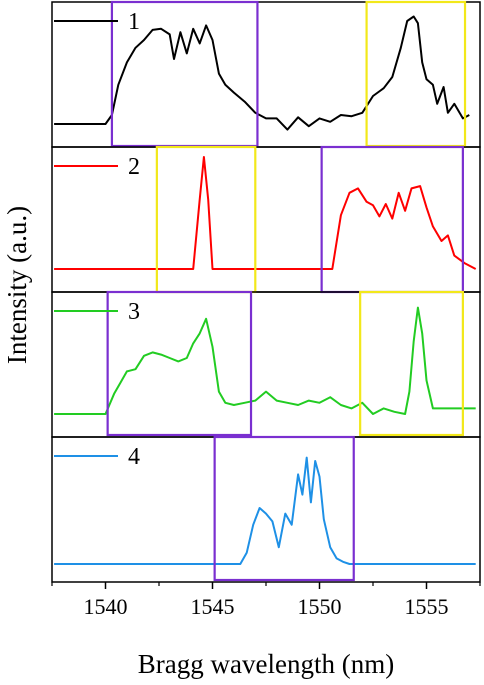 The image size is (484, 685). What do you see at coordinates (134, 22) in the screenshot?
I see `legend-label-1: 1` at bounding box center [134, 22].